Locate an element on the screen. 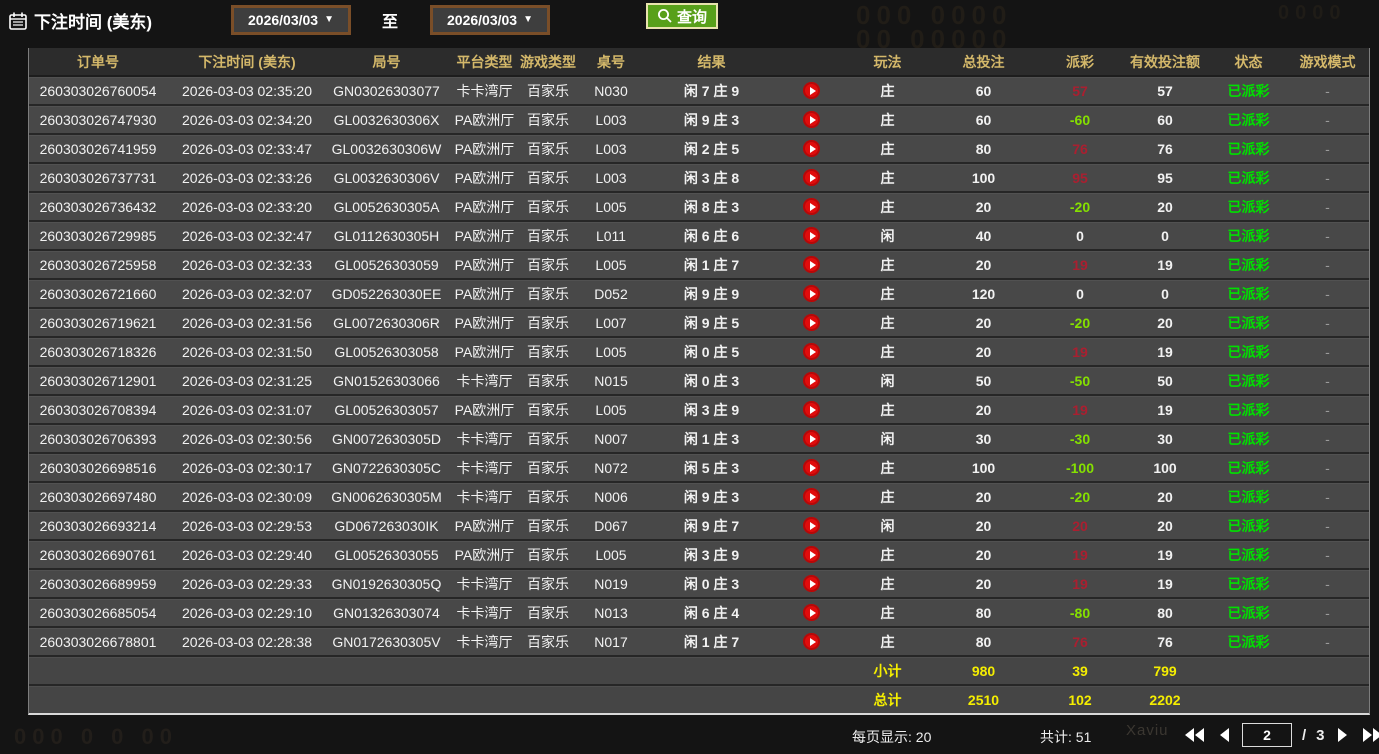  first-page-button is located at coordinates (1195, 735).